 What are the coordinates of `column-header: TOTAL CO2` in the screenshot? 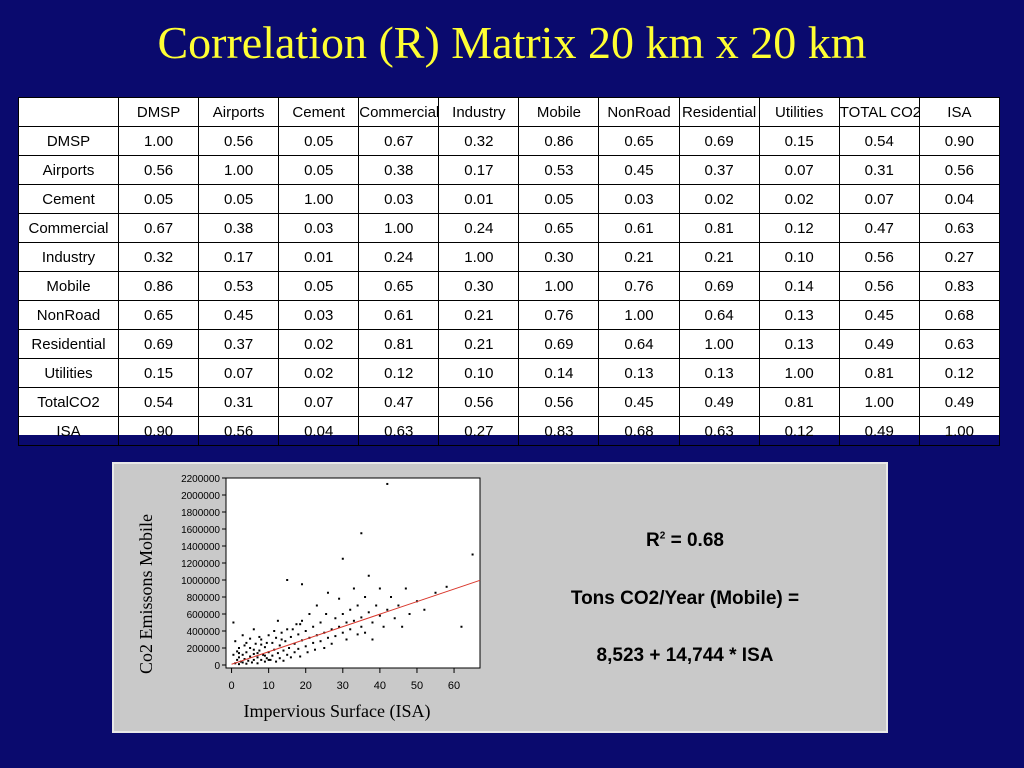 It's located at (879, 112).